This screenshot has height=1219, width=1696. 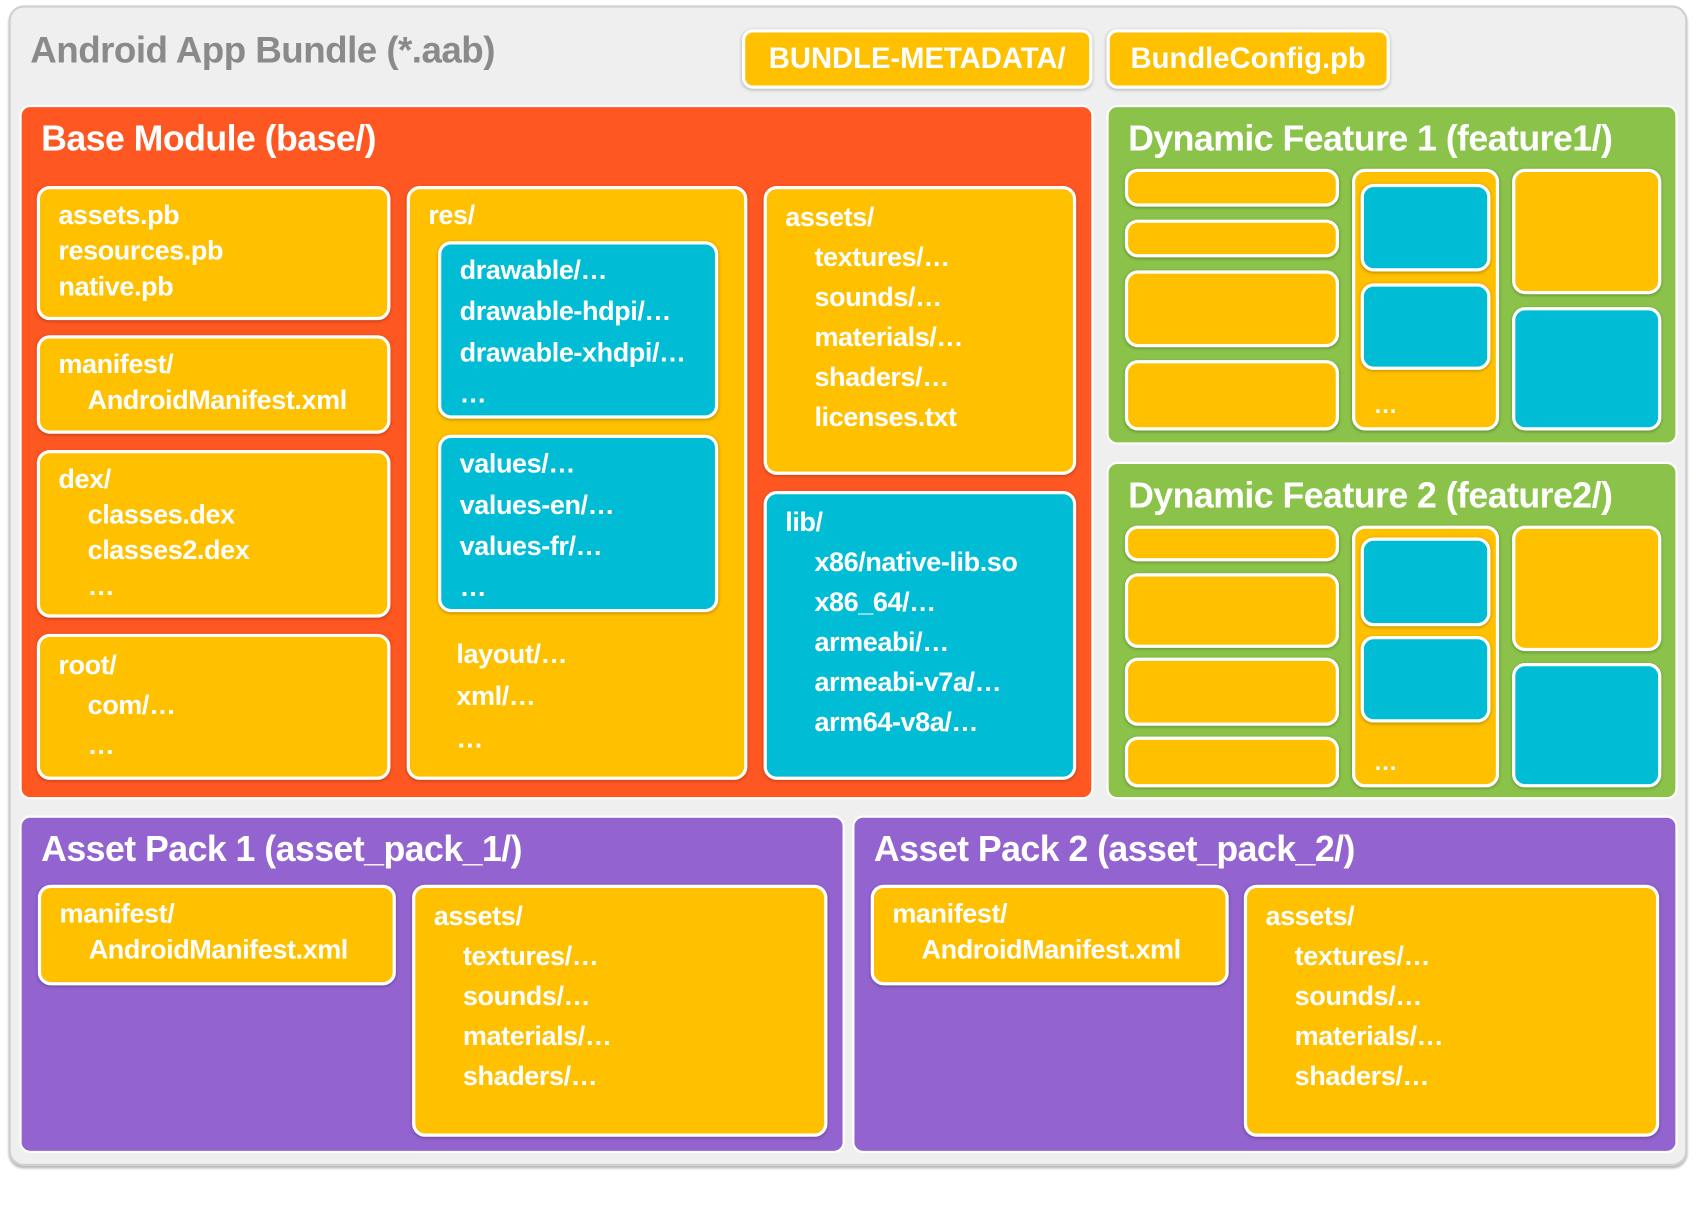 I want to click on protos-box: assets.pb resources.pb native.pb, so click(x=213, y=253).